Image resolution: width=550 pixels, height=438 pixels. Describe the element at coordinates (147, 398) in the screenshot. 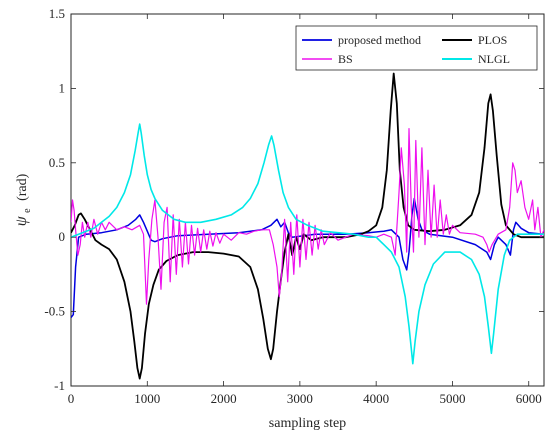

I see `x-tick-label: 1000` at that location.